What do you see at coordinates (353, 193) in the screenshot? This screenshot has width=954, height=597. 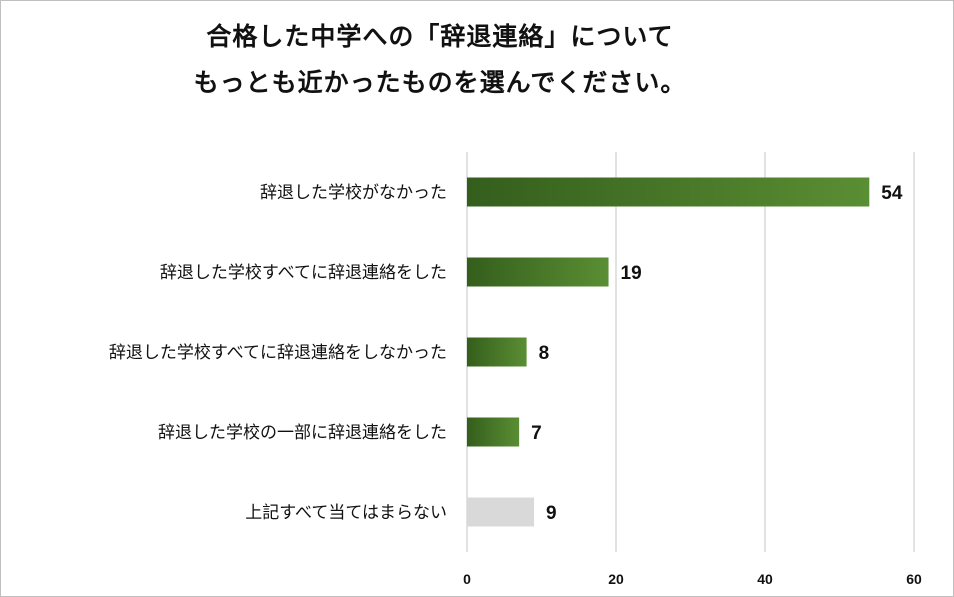 I see `category-label-1: 辞退した学校がなかった` at bounding box center [353, 193].